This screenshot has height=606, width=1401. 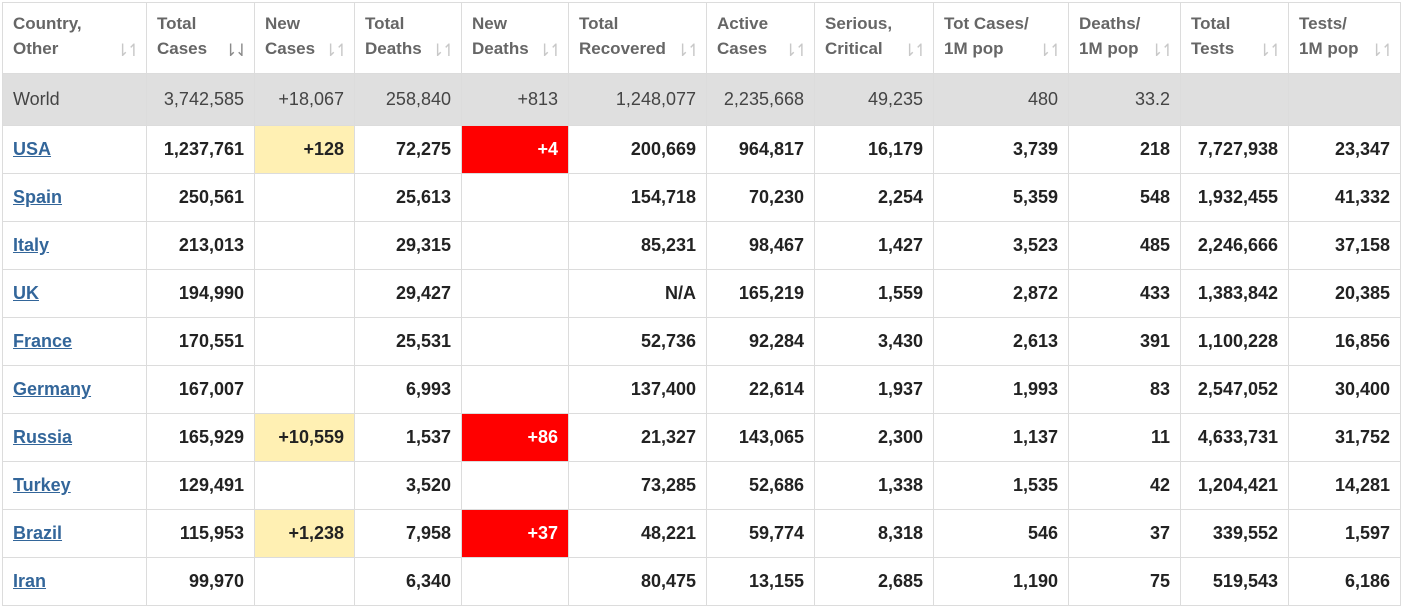 I want to click on deaths-per-1m-cell: 391, so click(x=1124, y=341).